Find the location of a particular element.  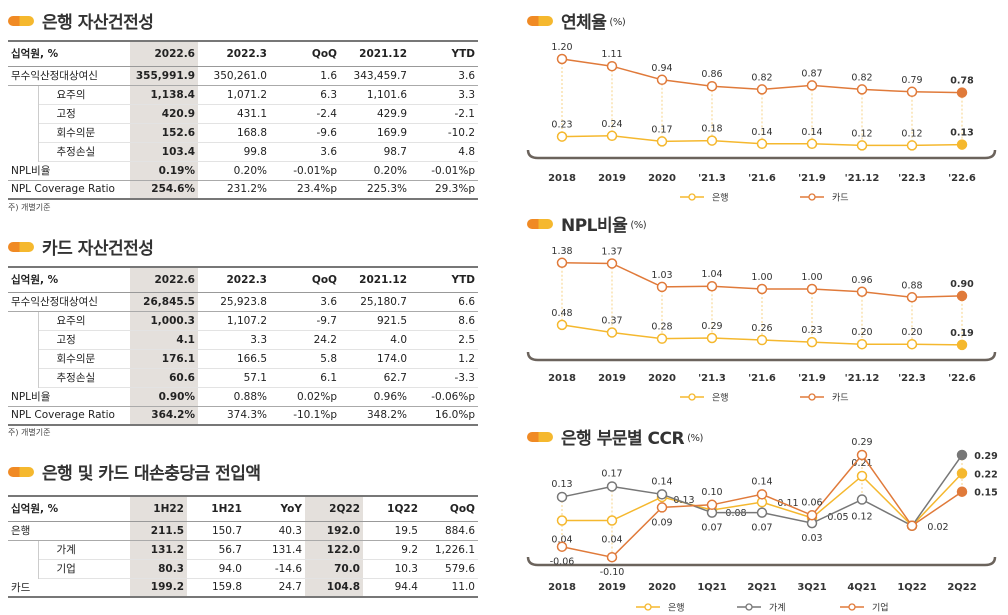

data-label: 0.48 is located at coordinates (561, 313).